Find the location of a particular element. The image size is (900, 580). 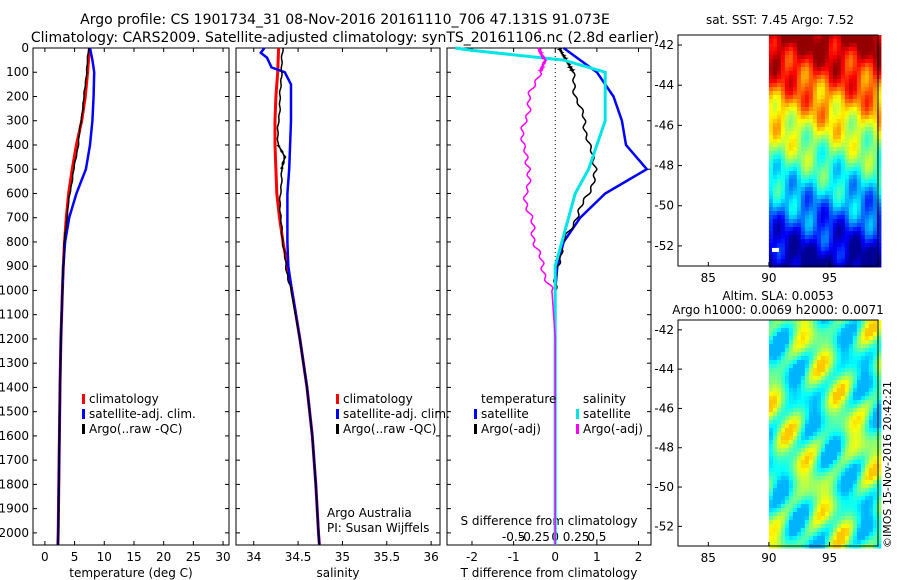

legend-temp-argo: Argo(-adj) is located at coordinates (511, 429).